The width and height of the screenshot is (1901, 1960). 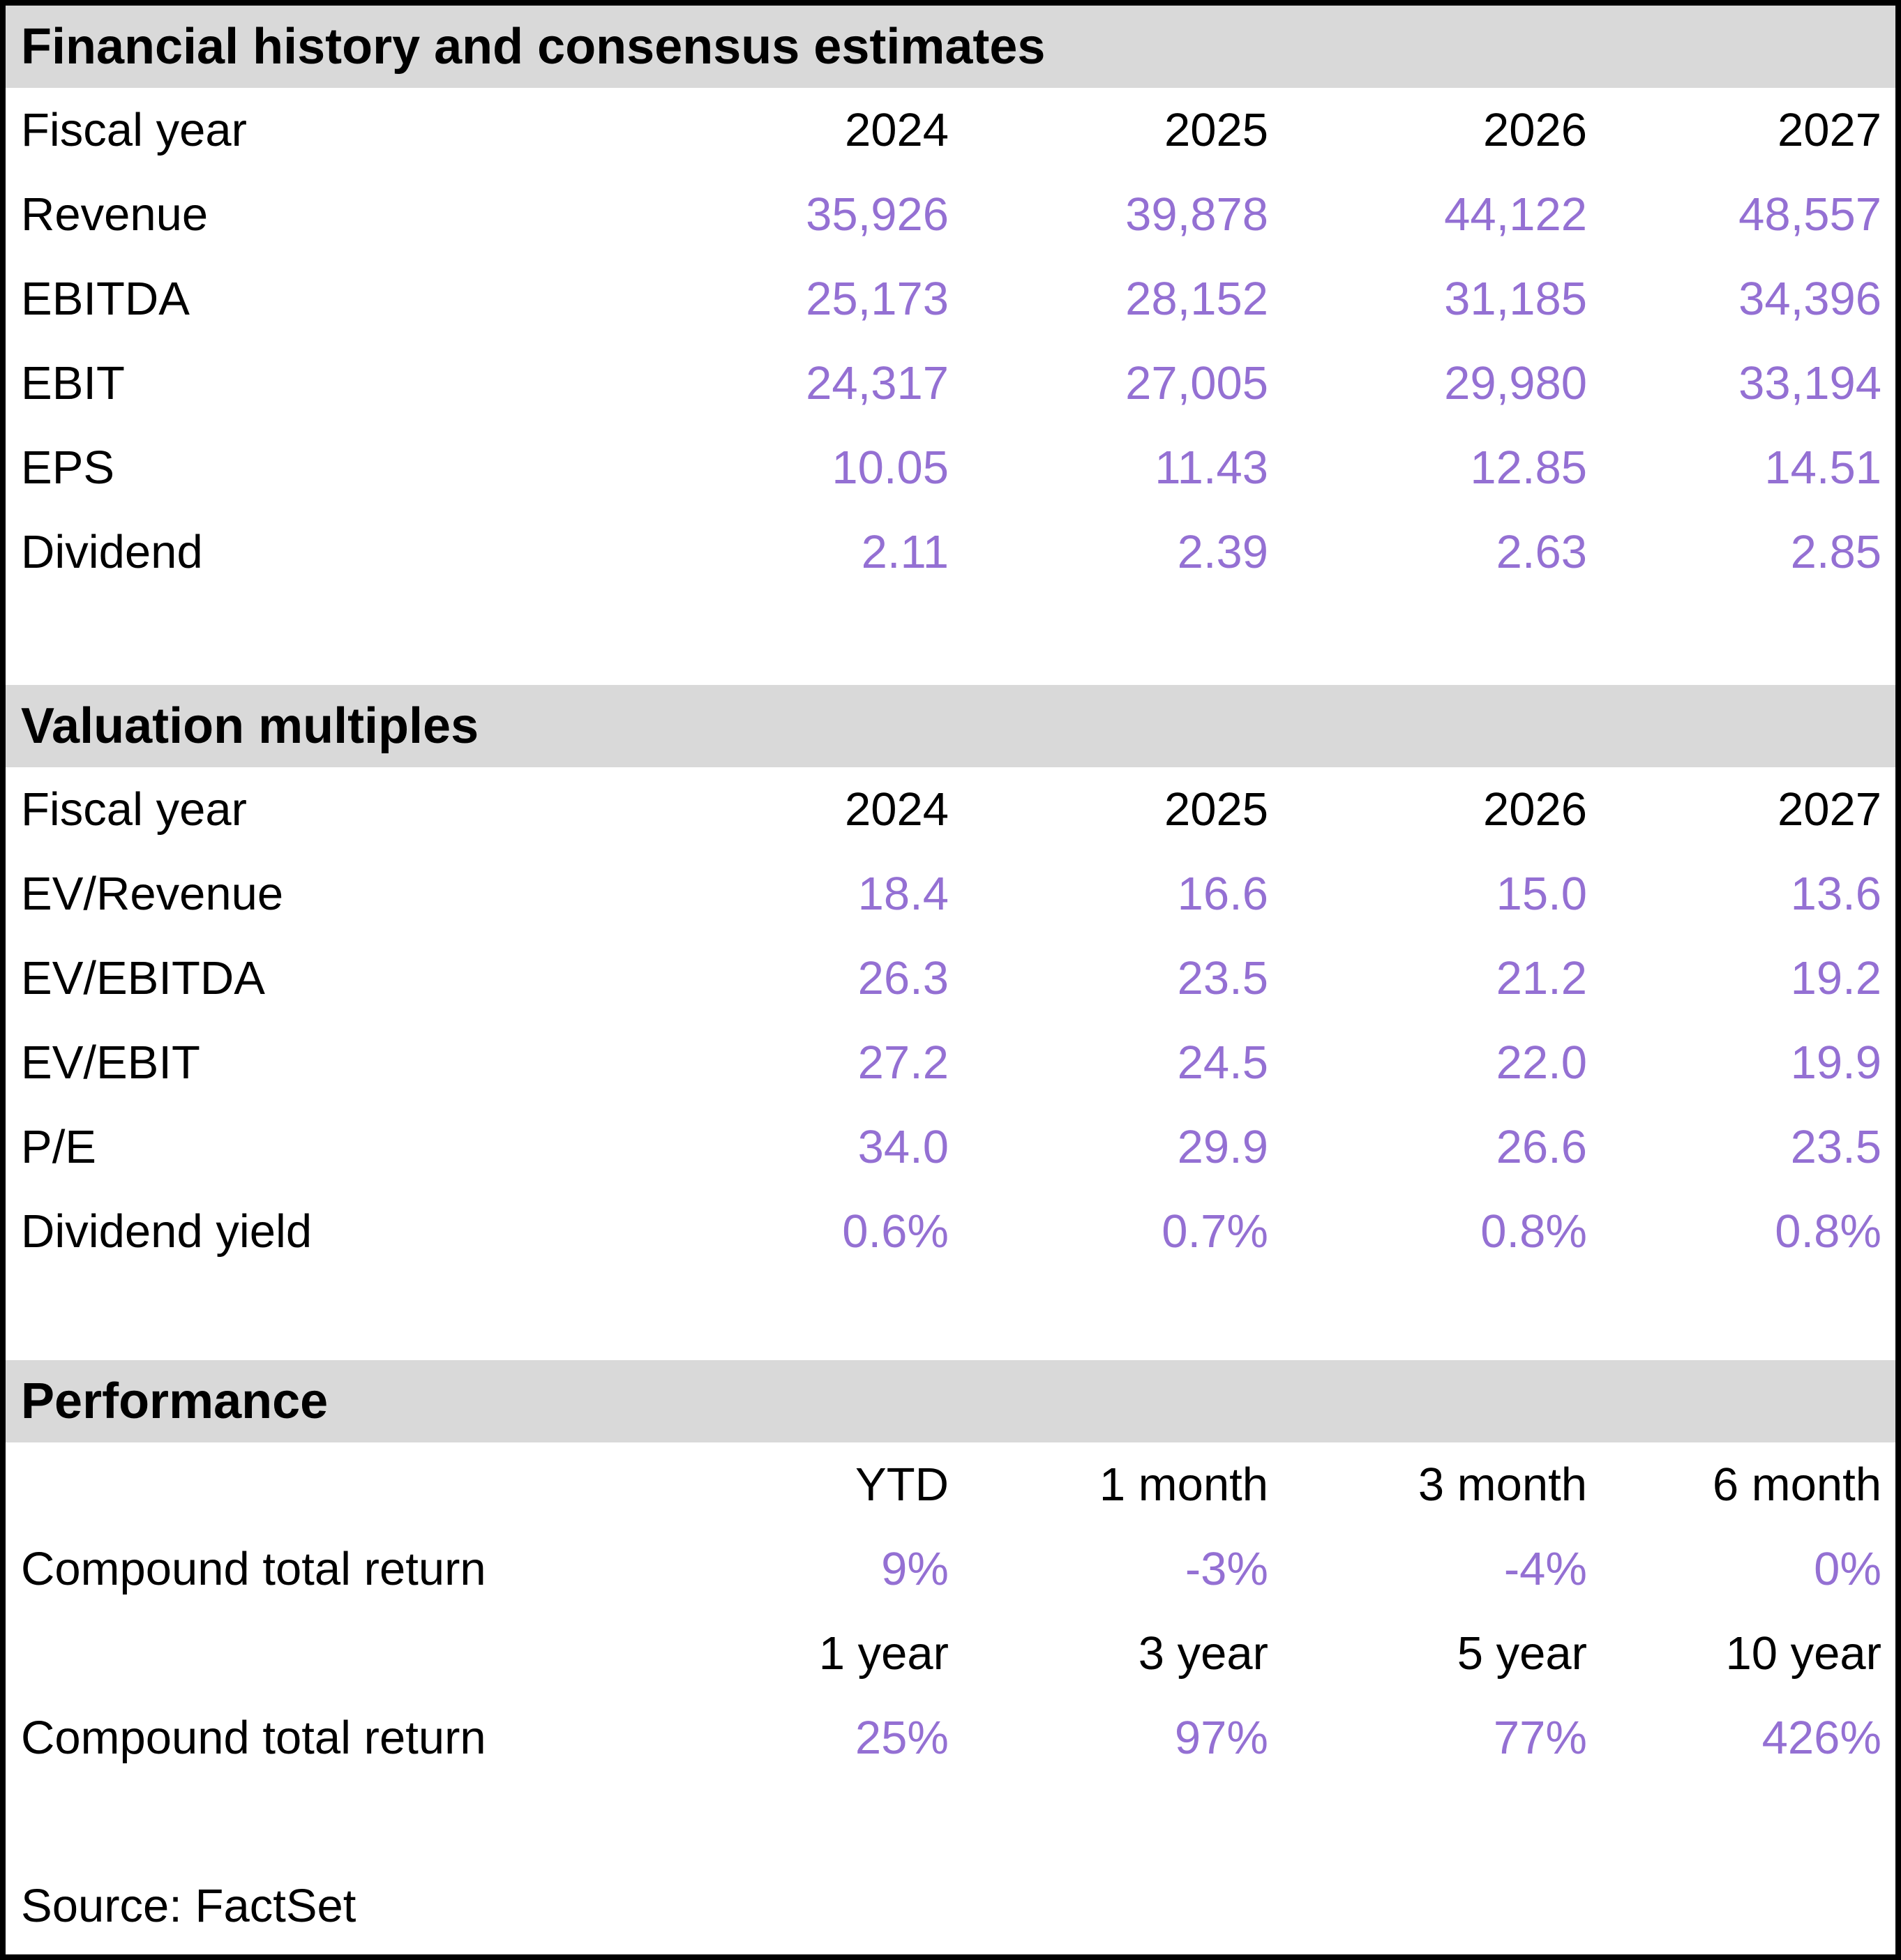 I want to click on eps-2026: 12.85, so click(x=1528, y=468).